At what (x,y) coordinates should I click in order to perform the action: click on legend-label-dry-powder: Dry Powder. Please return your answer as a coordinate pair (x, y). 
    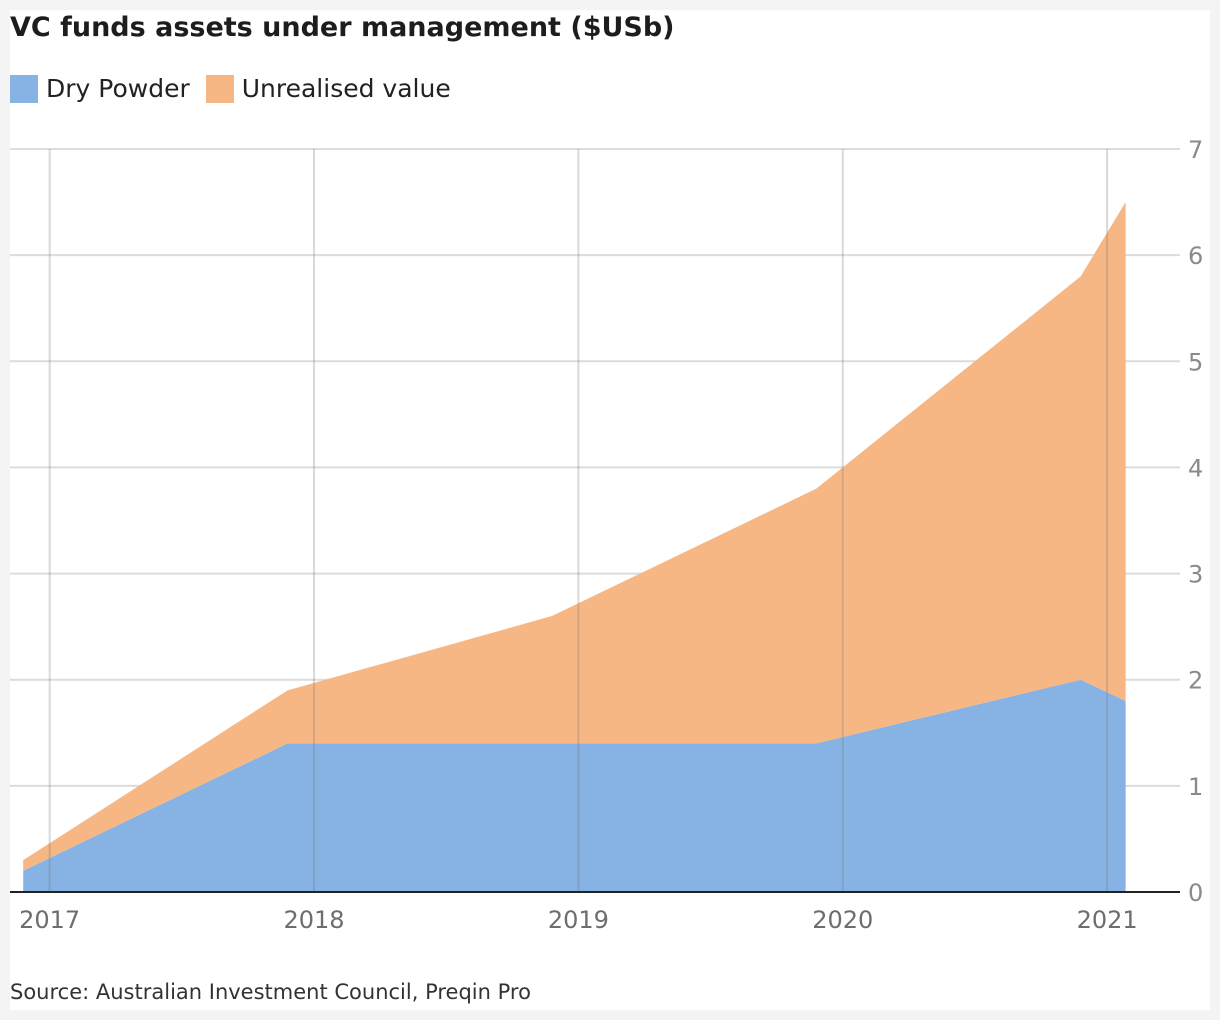
    Looking at the image, I should click on (118, 88).